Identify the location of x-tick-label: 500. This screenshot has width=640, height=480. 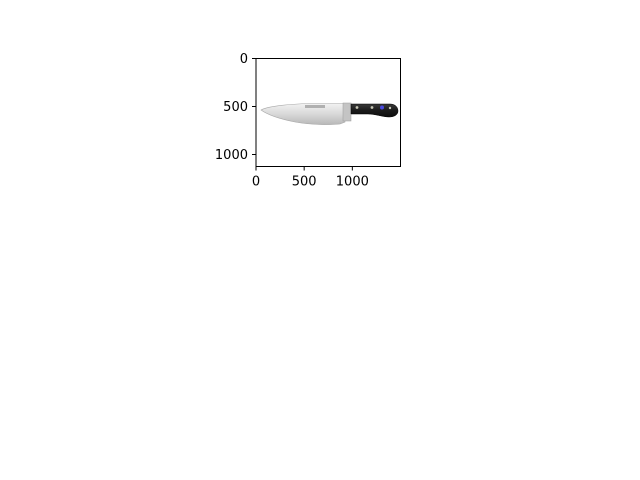
(304, 182).